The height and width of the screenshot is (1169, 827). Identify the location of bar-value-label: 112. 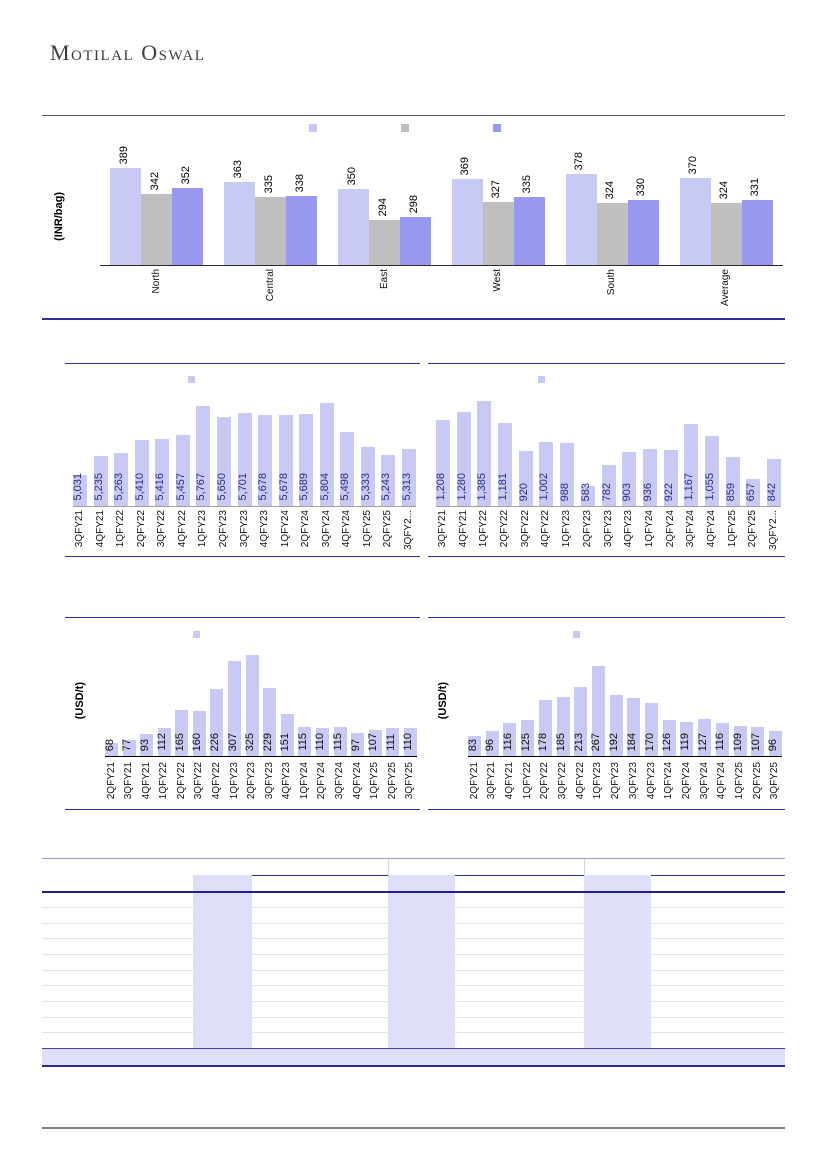
(162, 742).